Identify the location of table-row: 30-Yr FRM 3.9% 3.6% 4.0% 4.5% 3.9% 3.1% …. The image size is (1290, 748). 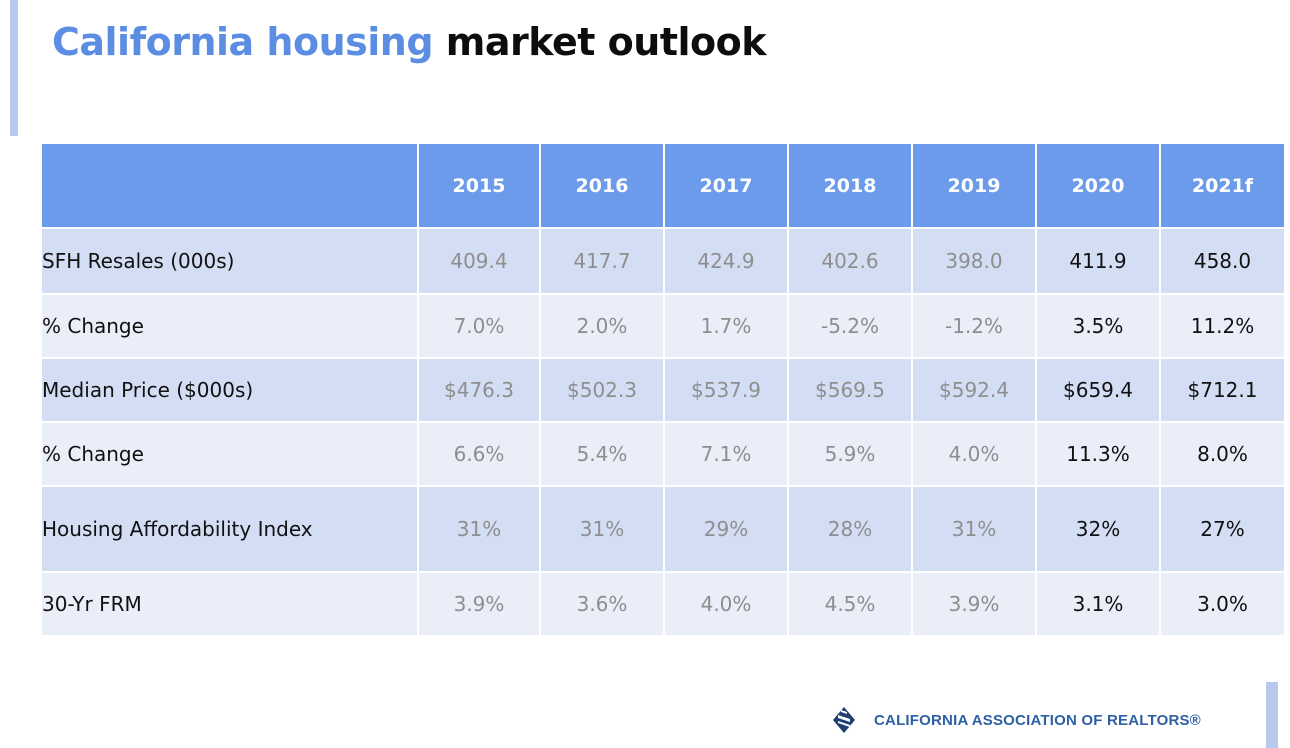
(663, 604).